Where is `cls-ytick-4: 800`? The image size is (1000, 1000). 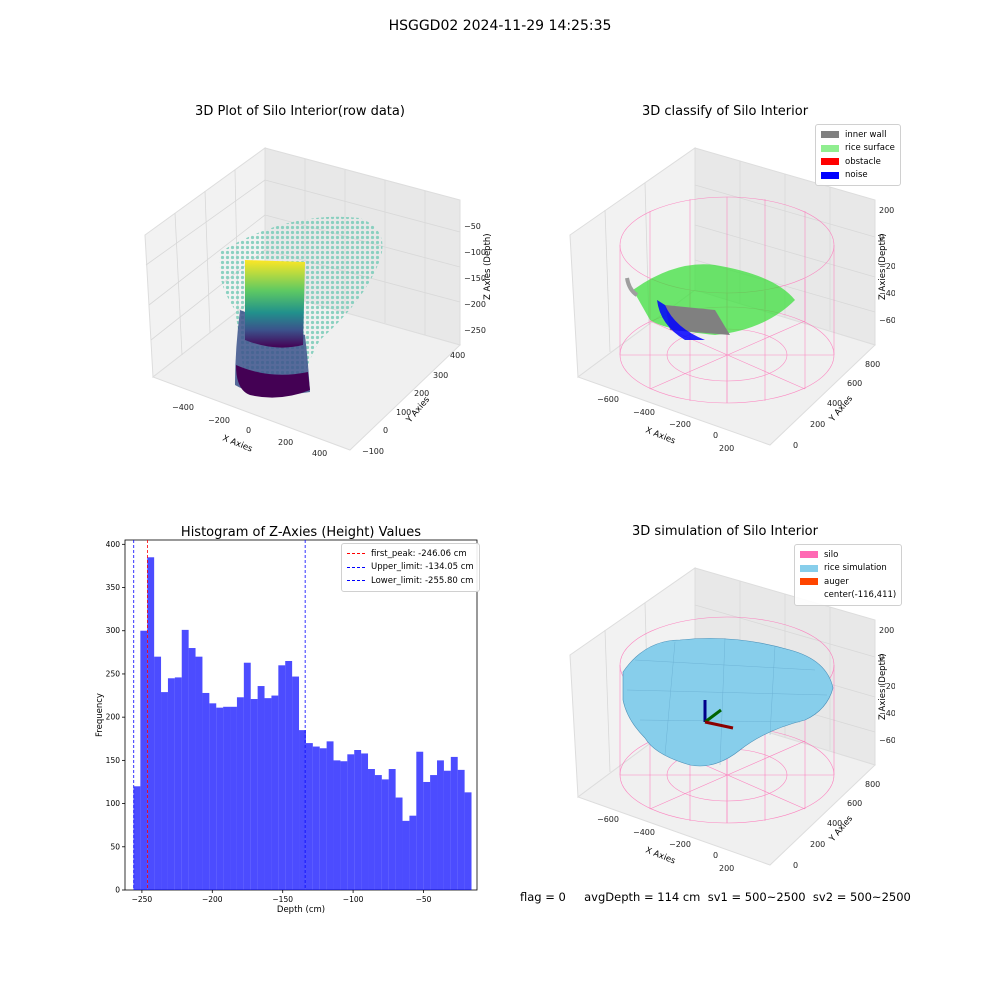
cls-ytick-4: 800 is located at coordinates (872, 364).